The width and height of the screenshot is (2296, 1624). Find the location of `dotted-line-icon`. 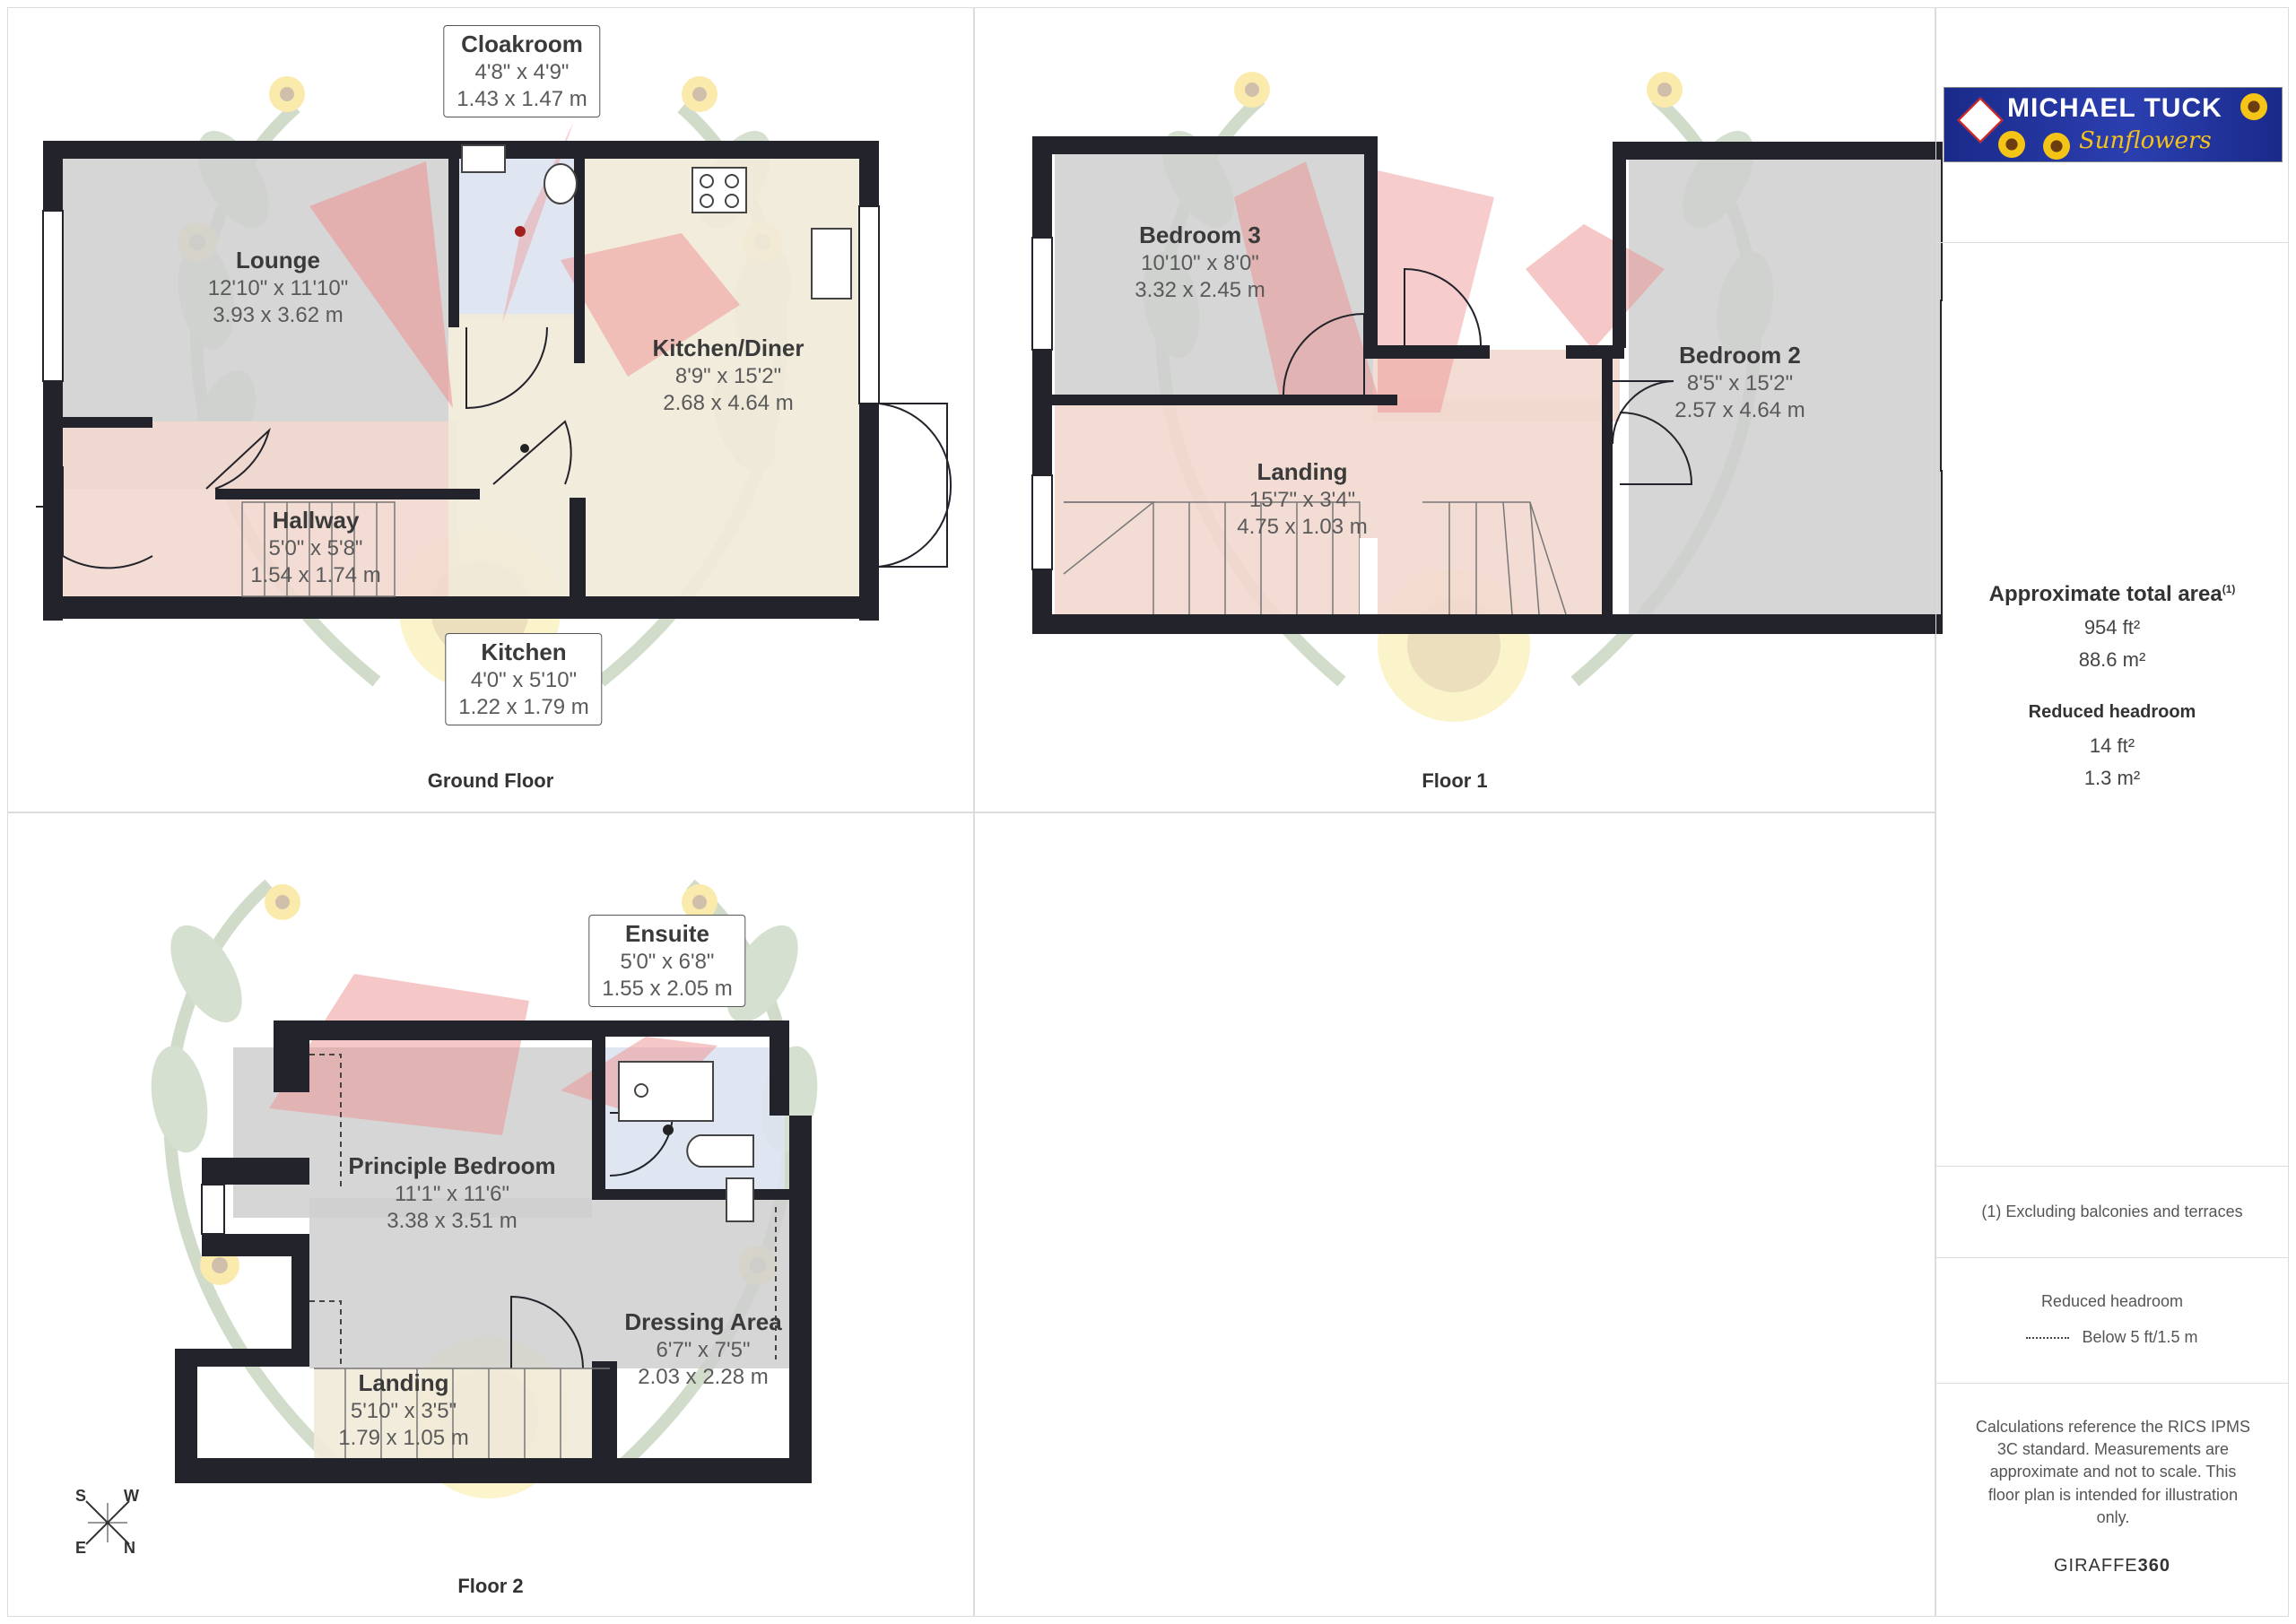

dotted-line-icon is located at coordinates (2048, 1338).